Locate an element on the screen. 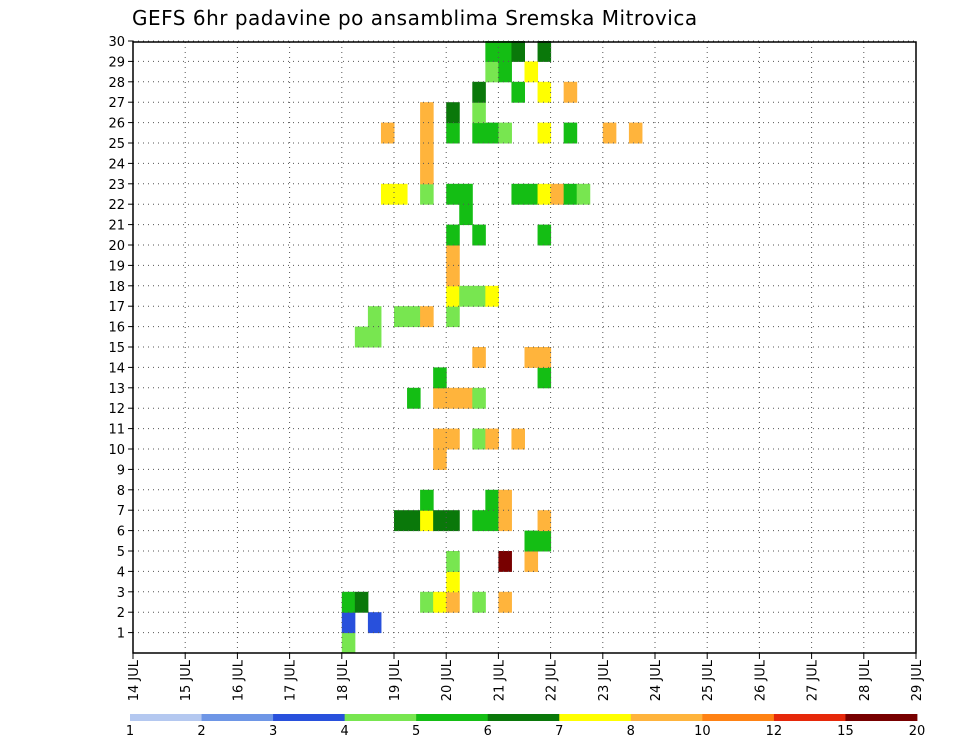 The width and height of the screenshot is (960, 742). colorbar-label: 2 is located at coordinates (201, 731).